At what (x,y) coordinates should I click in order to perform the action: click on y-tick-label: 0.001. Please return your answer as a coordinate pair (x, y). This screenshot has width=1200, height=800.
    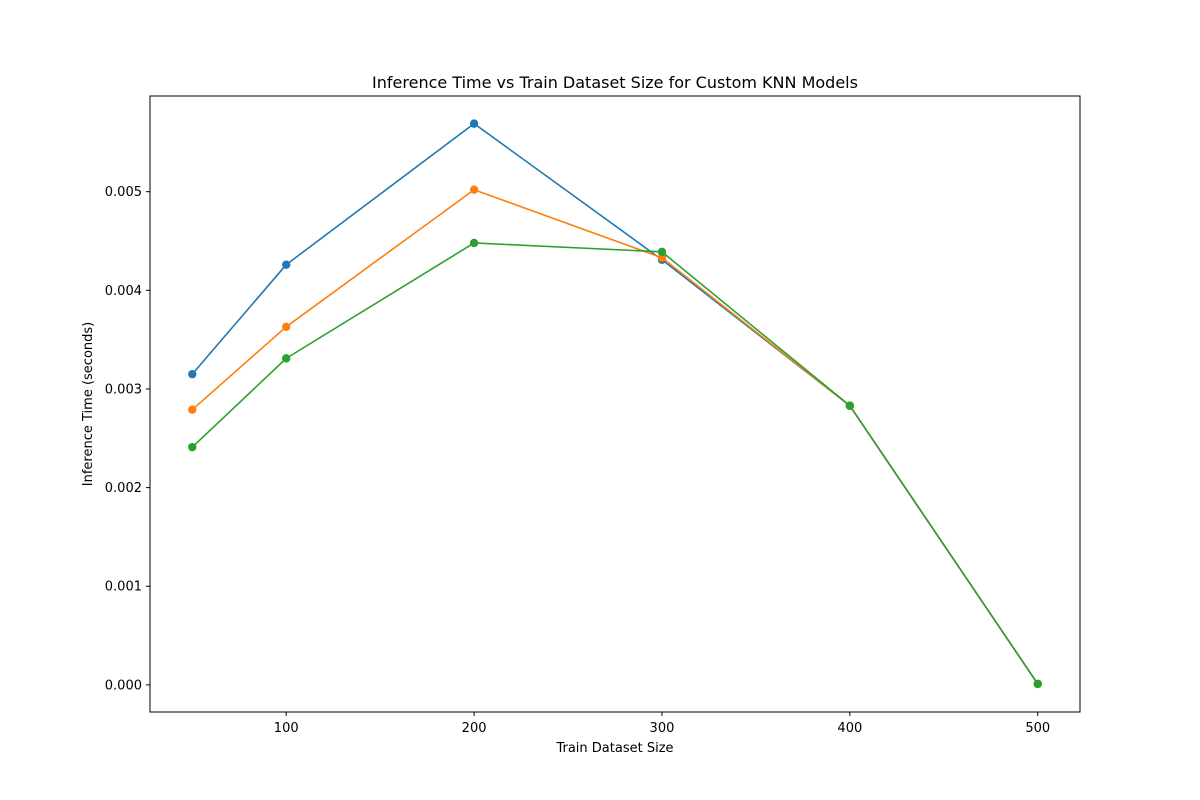
    Looking at the image, I should click on (123, 587).